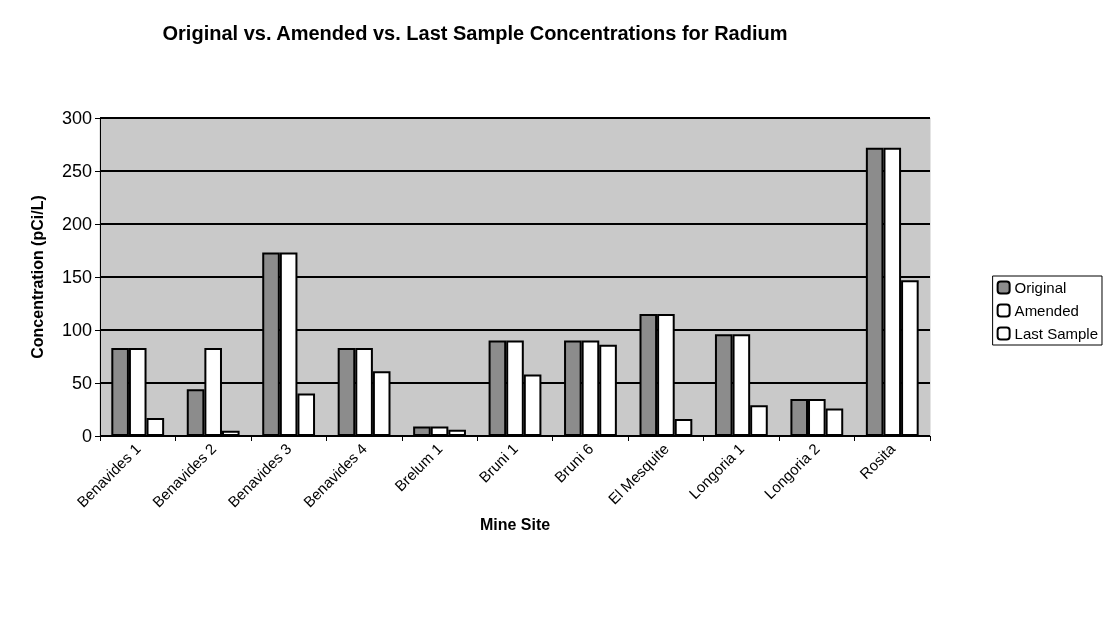  What do you see at coordinates (76, 330) in the screenshot?
I see `y-tick-label: 100` at bounding box center [76, 330].